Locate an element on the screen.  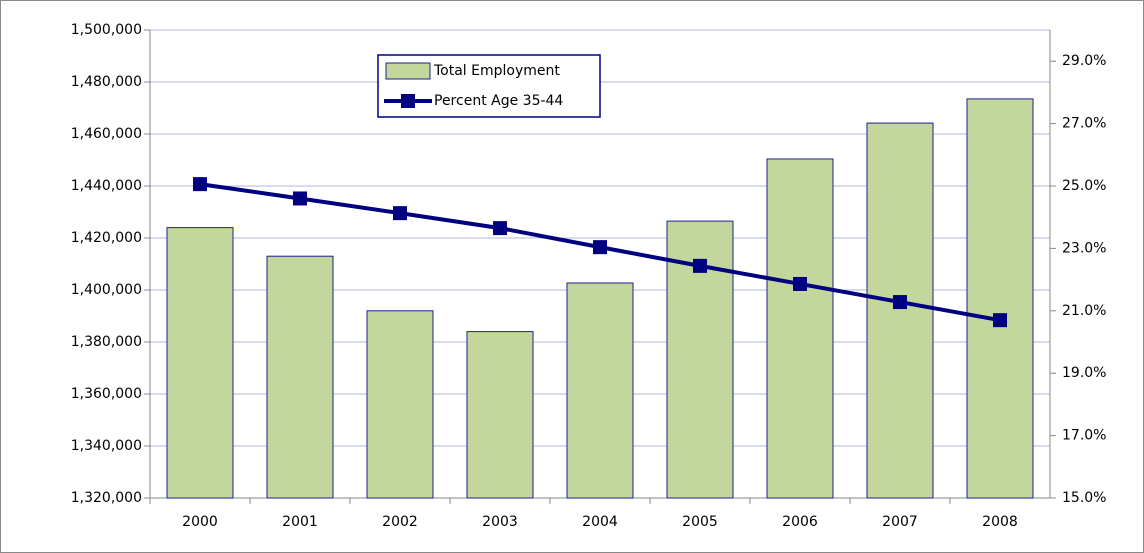
y-tick-label: 1,380,000 is located at coordinates (106, 342).